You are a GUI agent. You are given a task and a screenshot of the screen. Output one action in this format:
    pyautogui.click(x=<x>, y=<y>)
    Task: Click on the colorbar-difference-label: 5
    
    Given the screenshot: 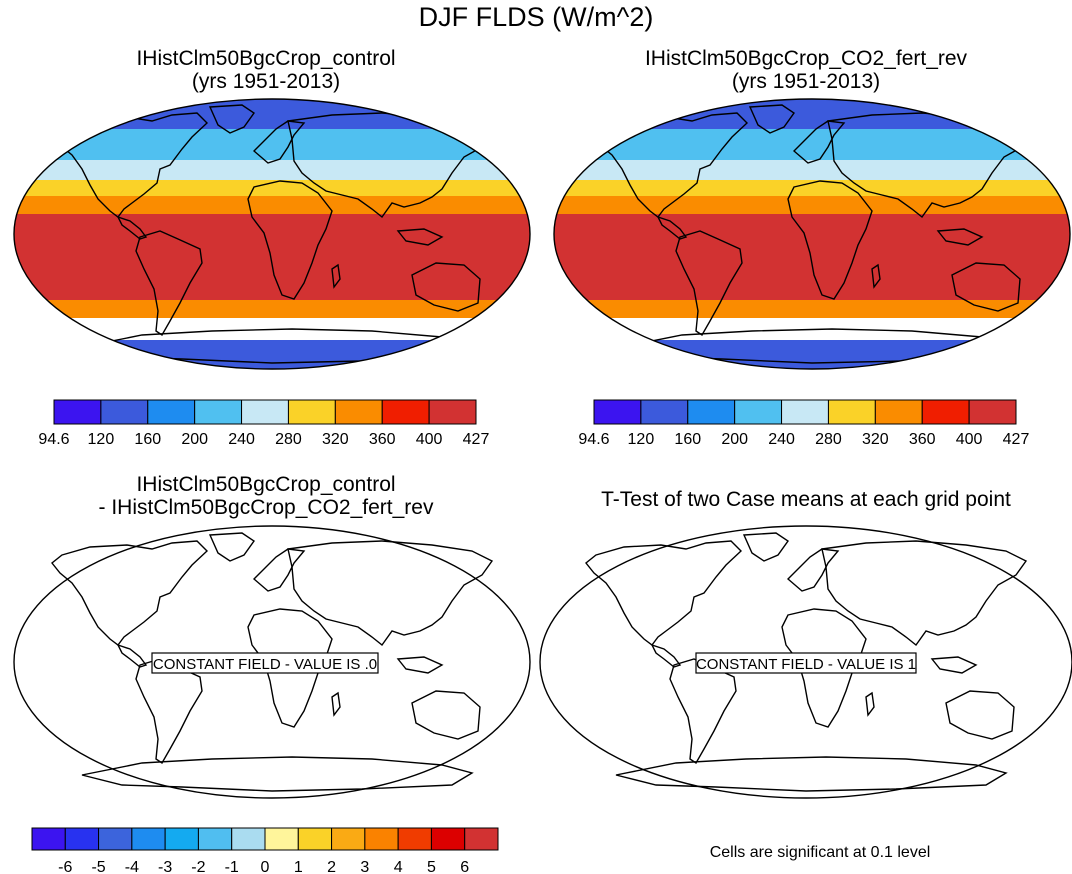 What is the action you would take?
    pyautogui.click(x=431, y=866)
    